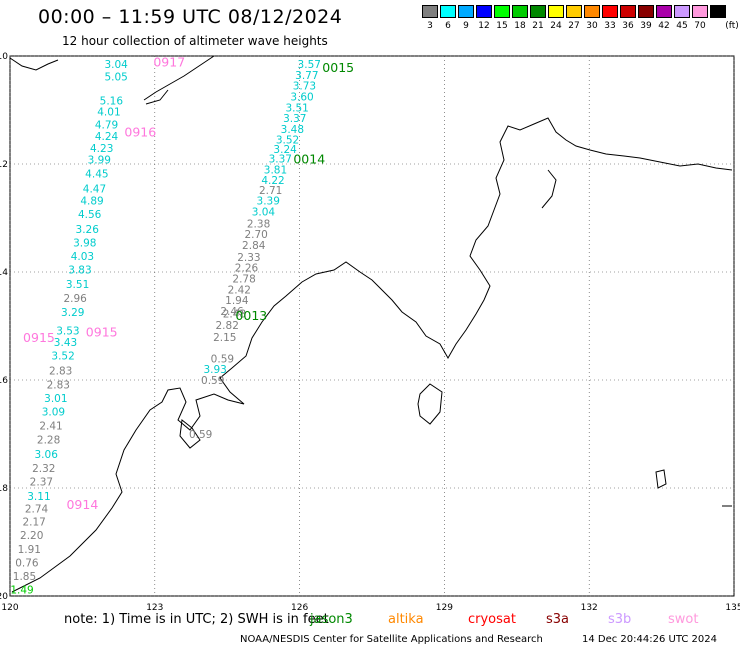 This screenshot has height=650, width=740. What do you see at coordinates (292, 130) in the screenshot?
I see `wave-height-value: 3.48` at bounding box center [292, 130].